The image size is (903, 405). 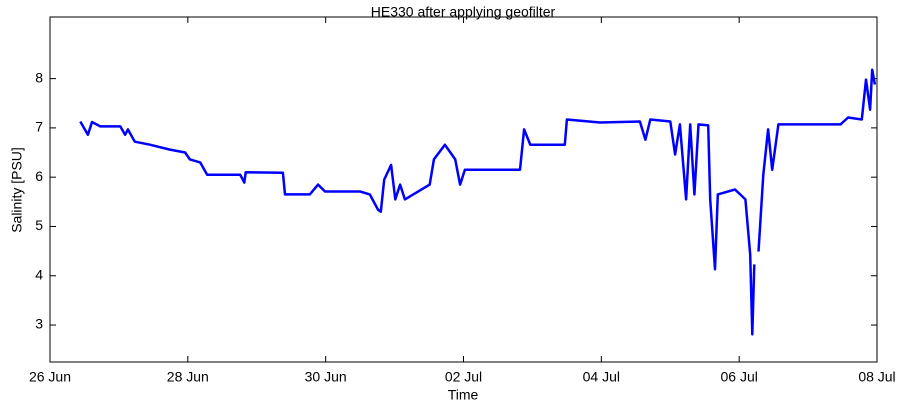 What do you see at coordinates (463, 377) in the screenshot?
I see `x-tick-label: 02 Jul` at bounding box center [463, 377].